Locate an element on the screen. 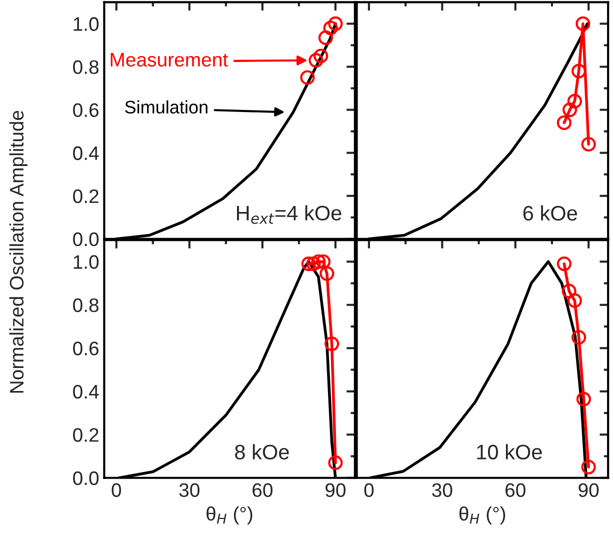  annotation: H$_{ext}$=4 kOe is located at coordinates (289, 214).